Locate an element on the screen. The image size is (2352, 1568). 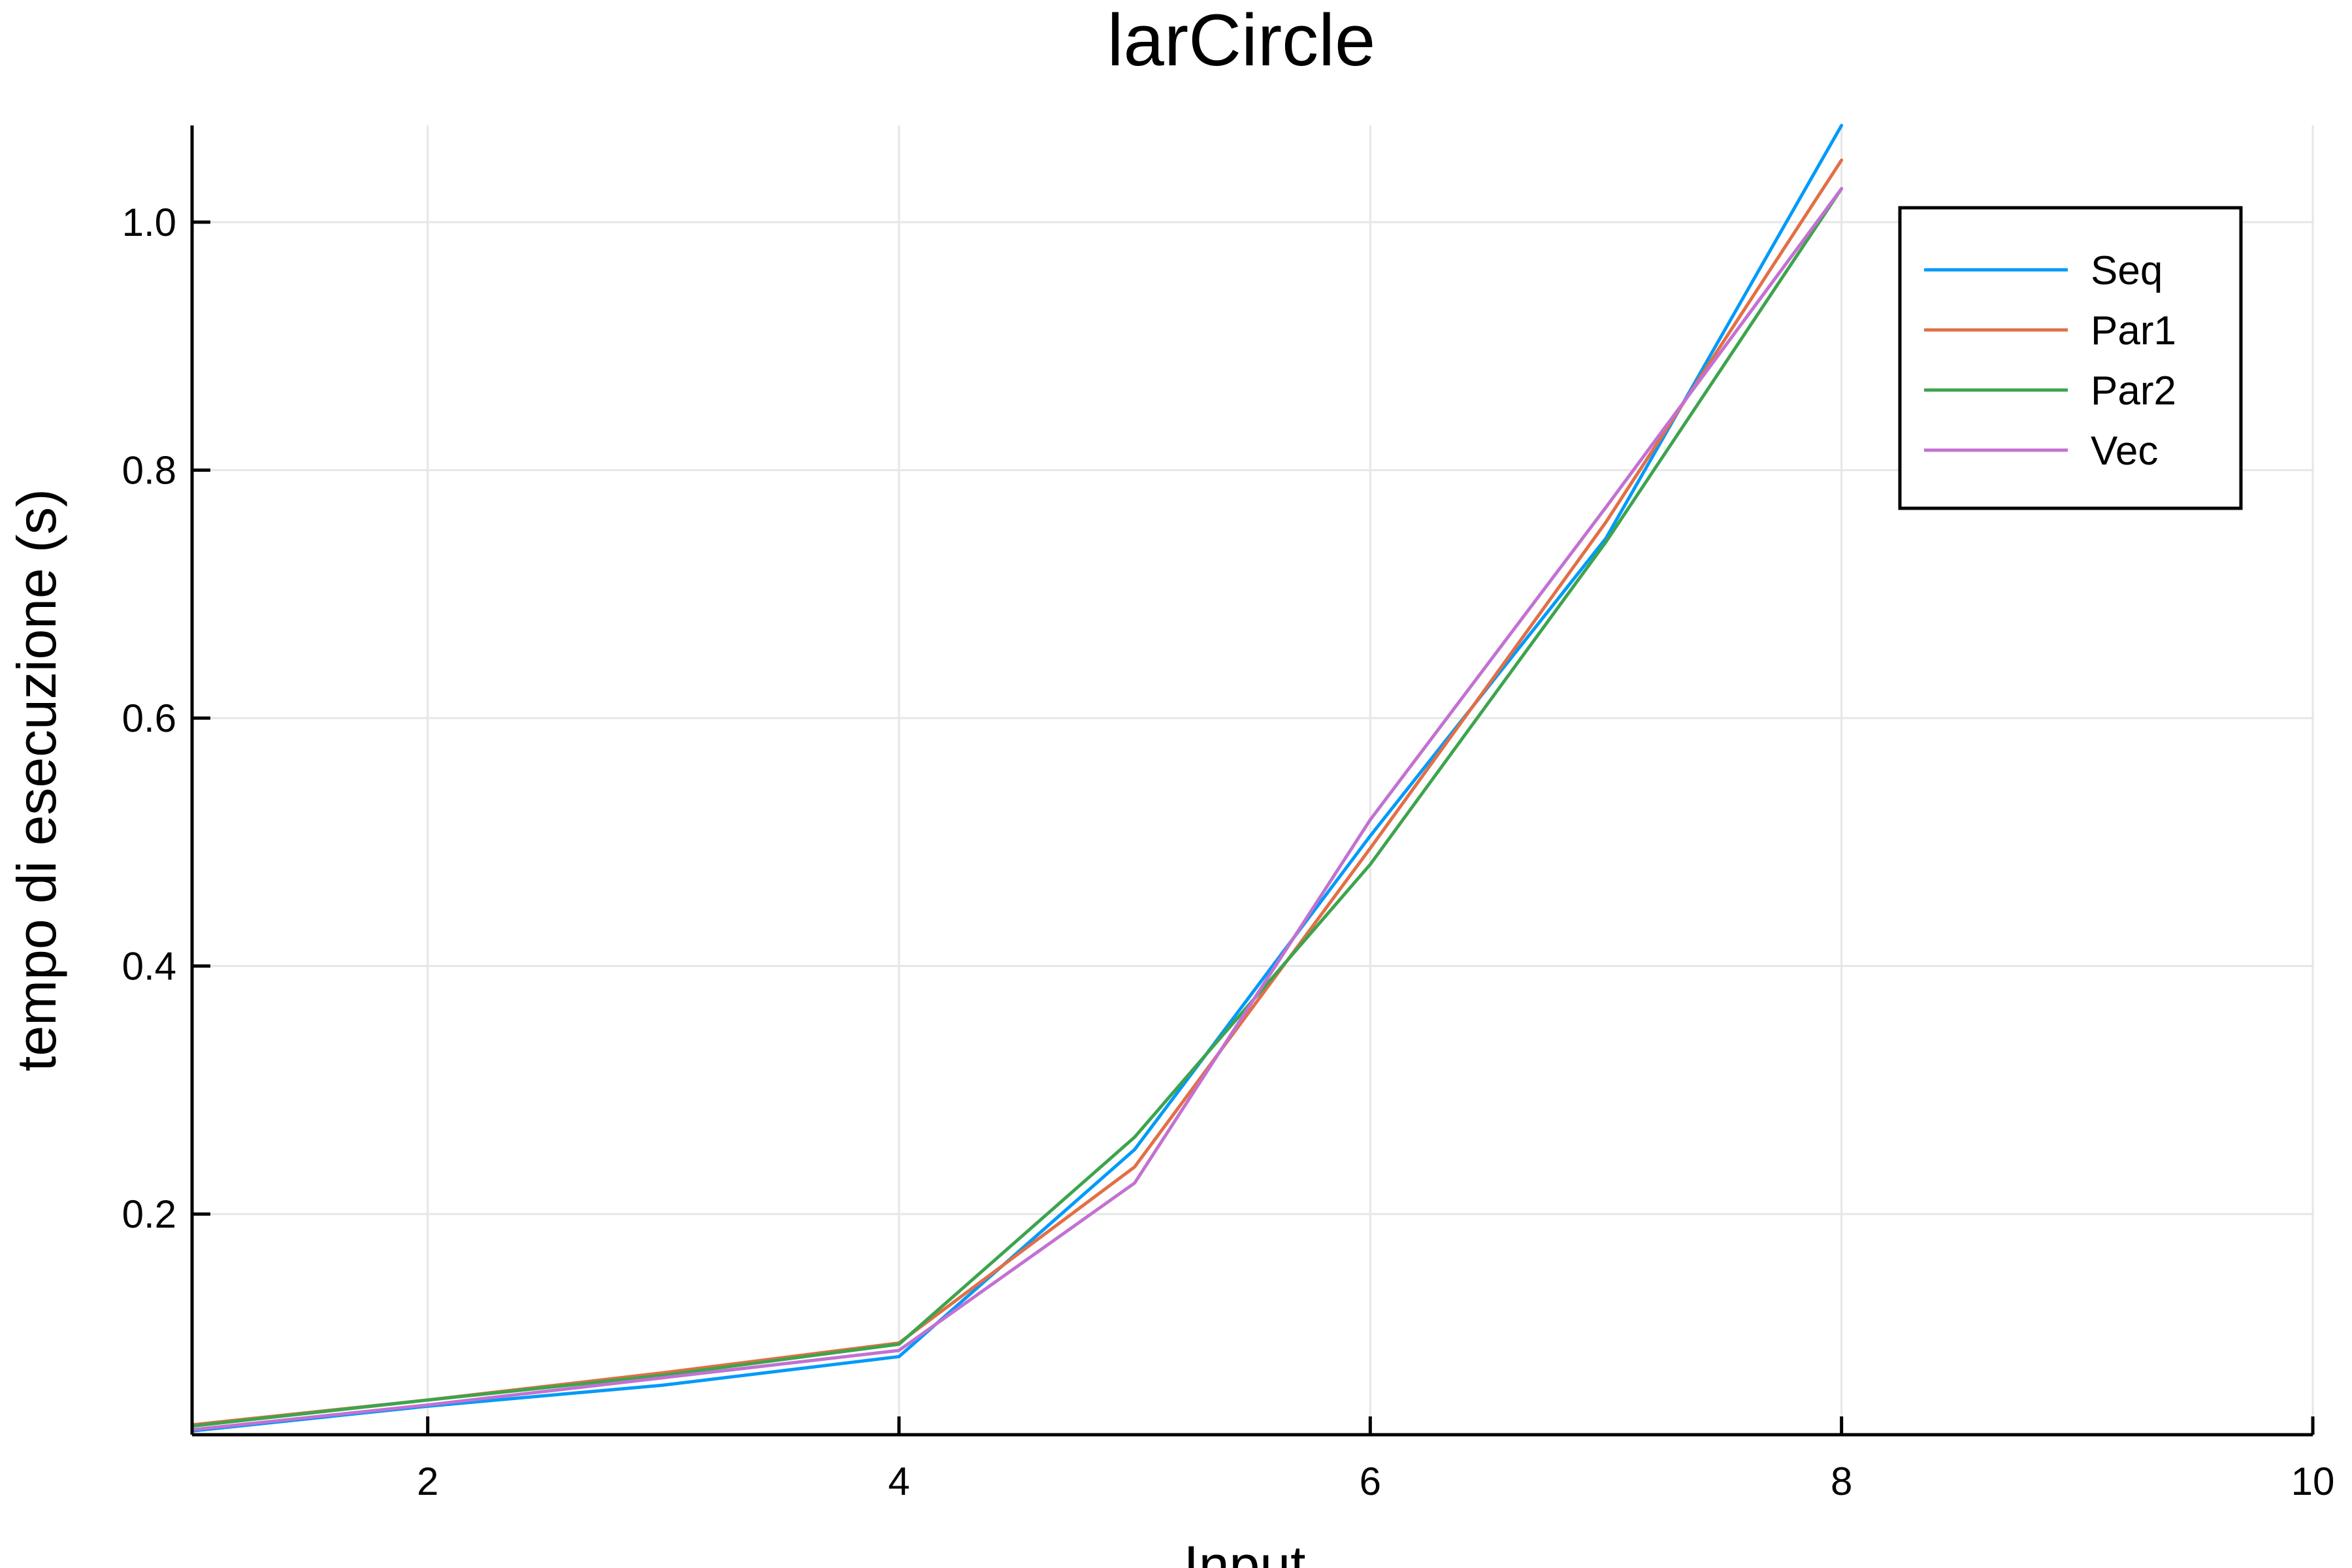
x-ticks: 2 4 6 8 10 is located at coordinates (1375, 1459).